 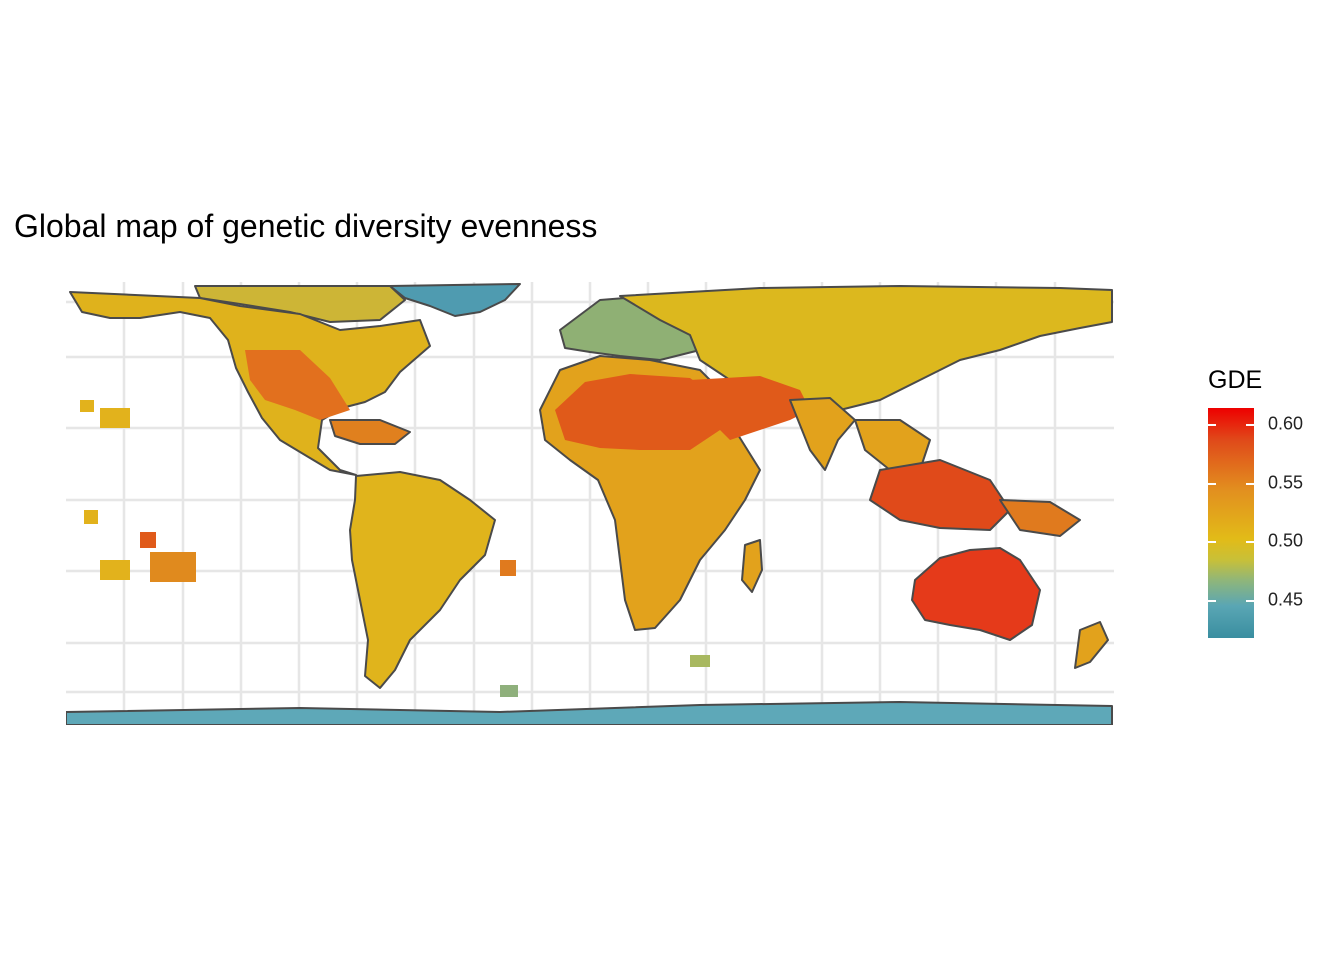 I want to click on madagascar, so click(x=752, y=566).